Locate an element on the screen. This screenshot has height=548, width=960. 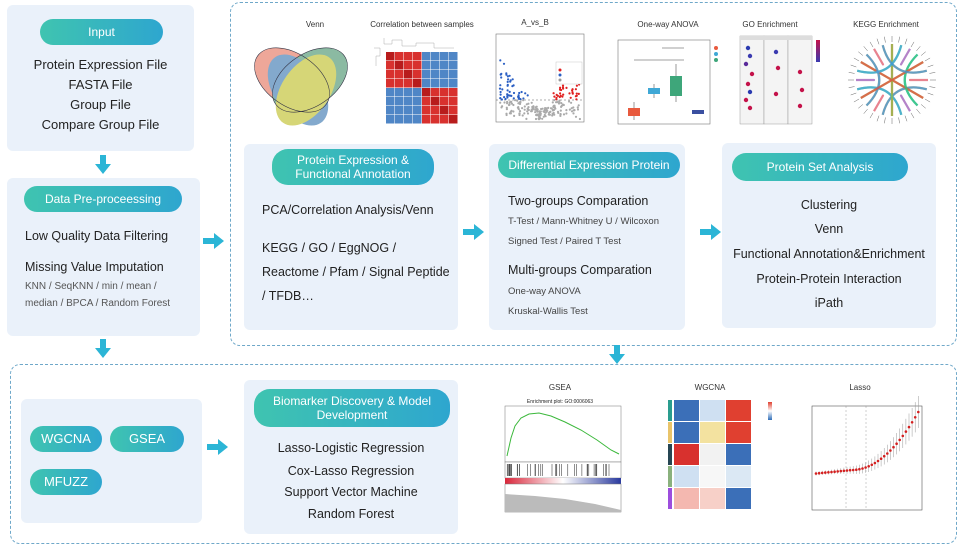
diff-multi-small-2: Kruskal-Wallis Test is located at coordinates (548, 311).